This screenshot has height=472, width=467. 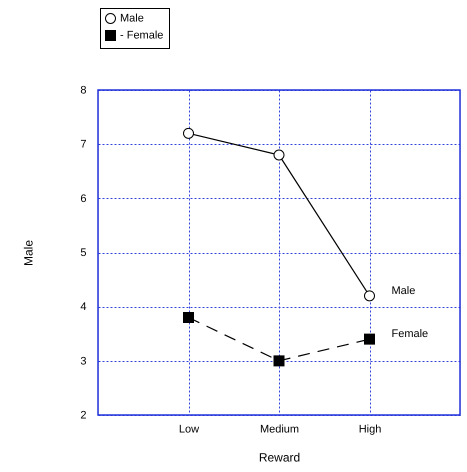 What do you see at coordinates (404, 290) in the screenshot?
I see `annotation: Male` at bounding box center [404, 290].